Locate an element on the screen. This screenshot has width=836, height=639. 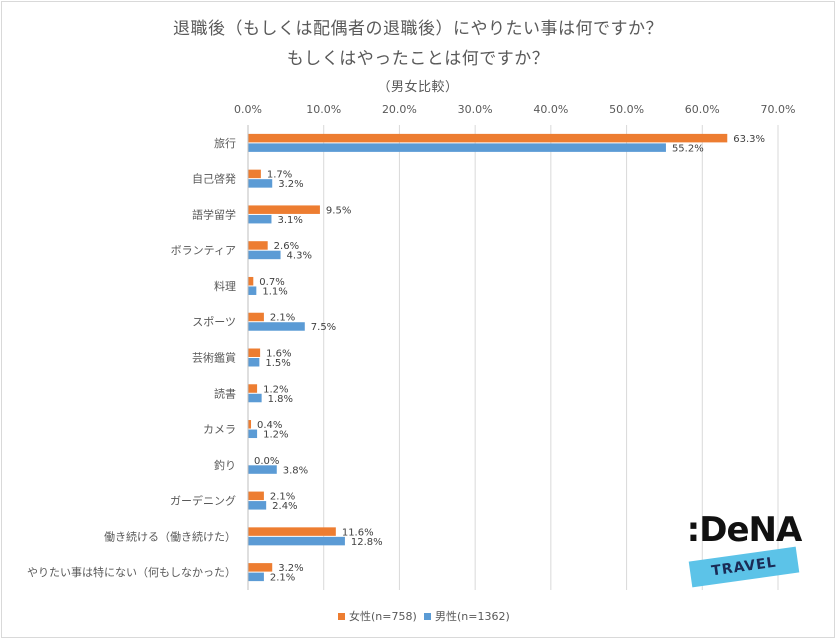
data-label: 2.6% is located at coordinates (286, 246).